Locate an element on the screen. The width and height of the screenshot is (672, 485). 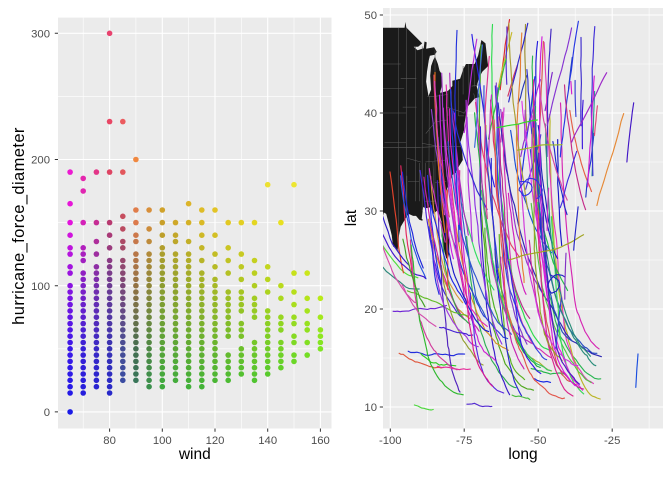
svg-text: 160 is located at coordinates (320, 441).